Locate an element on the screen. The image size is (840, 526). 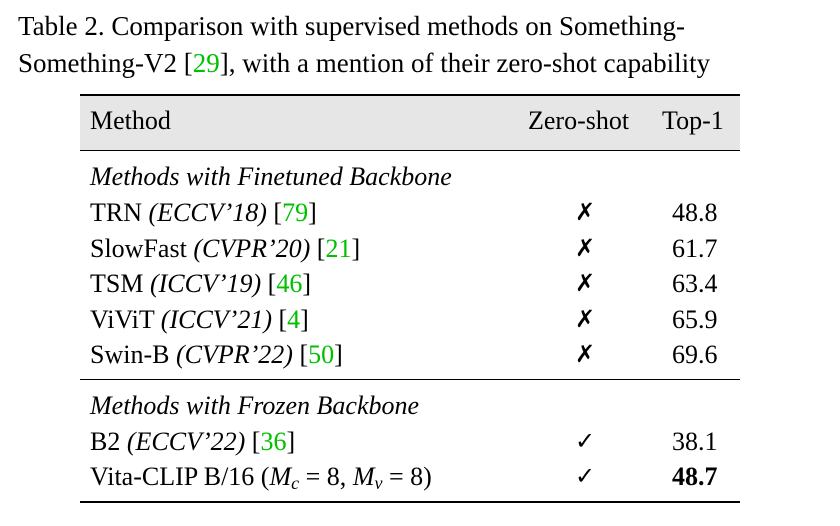
top1-value: 61.7 is located at coordinates (695, 248).